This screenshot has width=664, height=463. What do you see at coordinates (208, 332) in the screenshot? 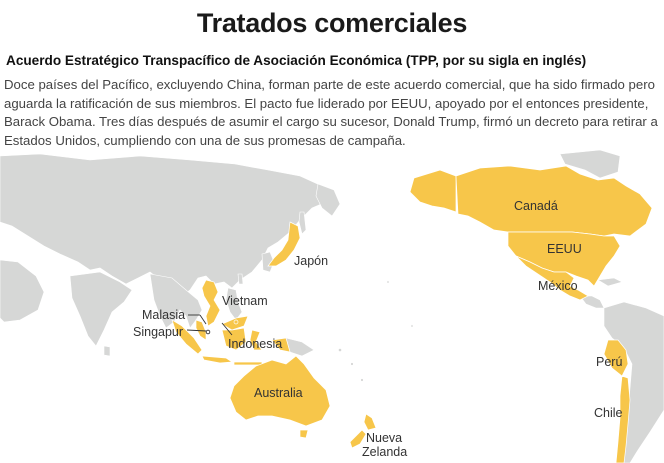
I see `singapore-marker` at bounding box center [208, 332].